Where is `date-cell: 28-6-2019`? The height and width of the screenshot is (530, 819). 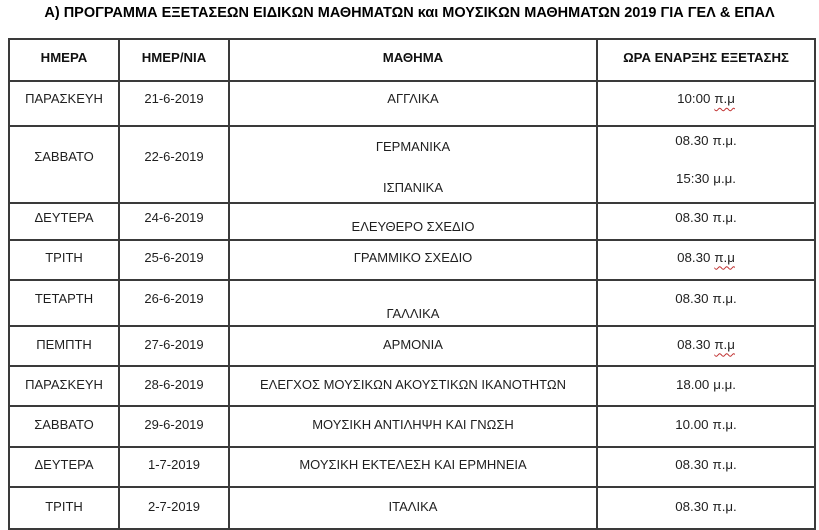
date-cell: 28-6-2019 is located at coordinates (174, 386).